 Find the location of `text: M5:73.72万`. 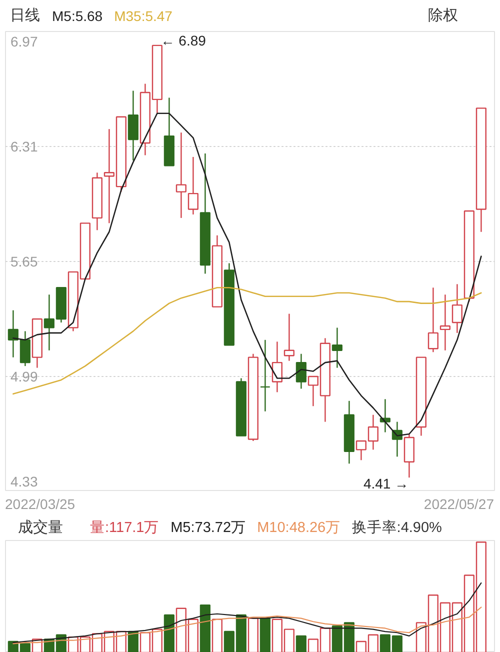

text: M5:73.72万 is located at coordinates (208, 528).